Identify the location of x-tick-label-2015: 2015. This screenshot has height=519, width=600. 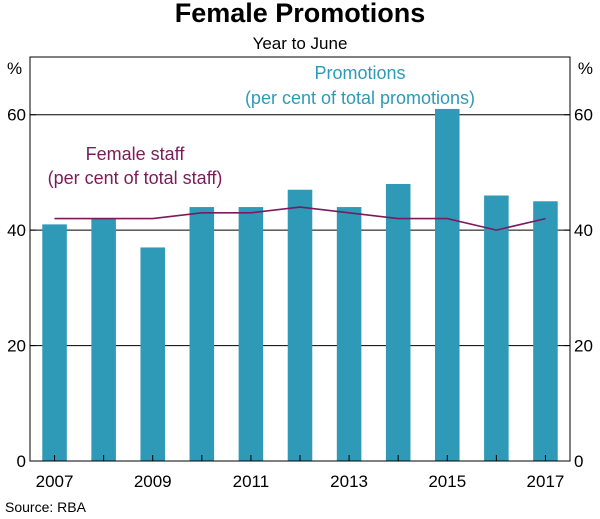
(447, 481).